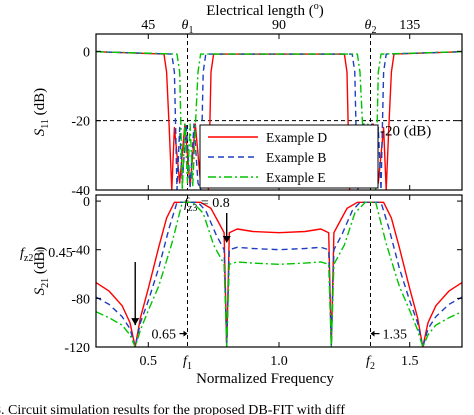 The height and width of the screenshot is (415, 474). I want to click on s11-y-axis-label-sub: 11, so click(45, 124).